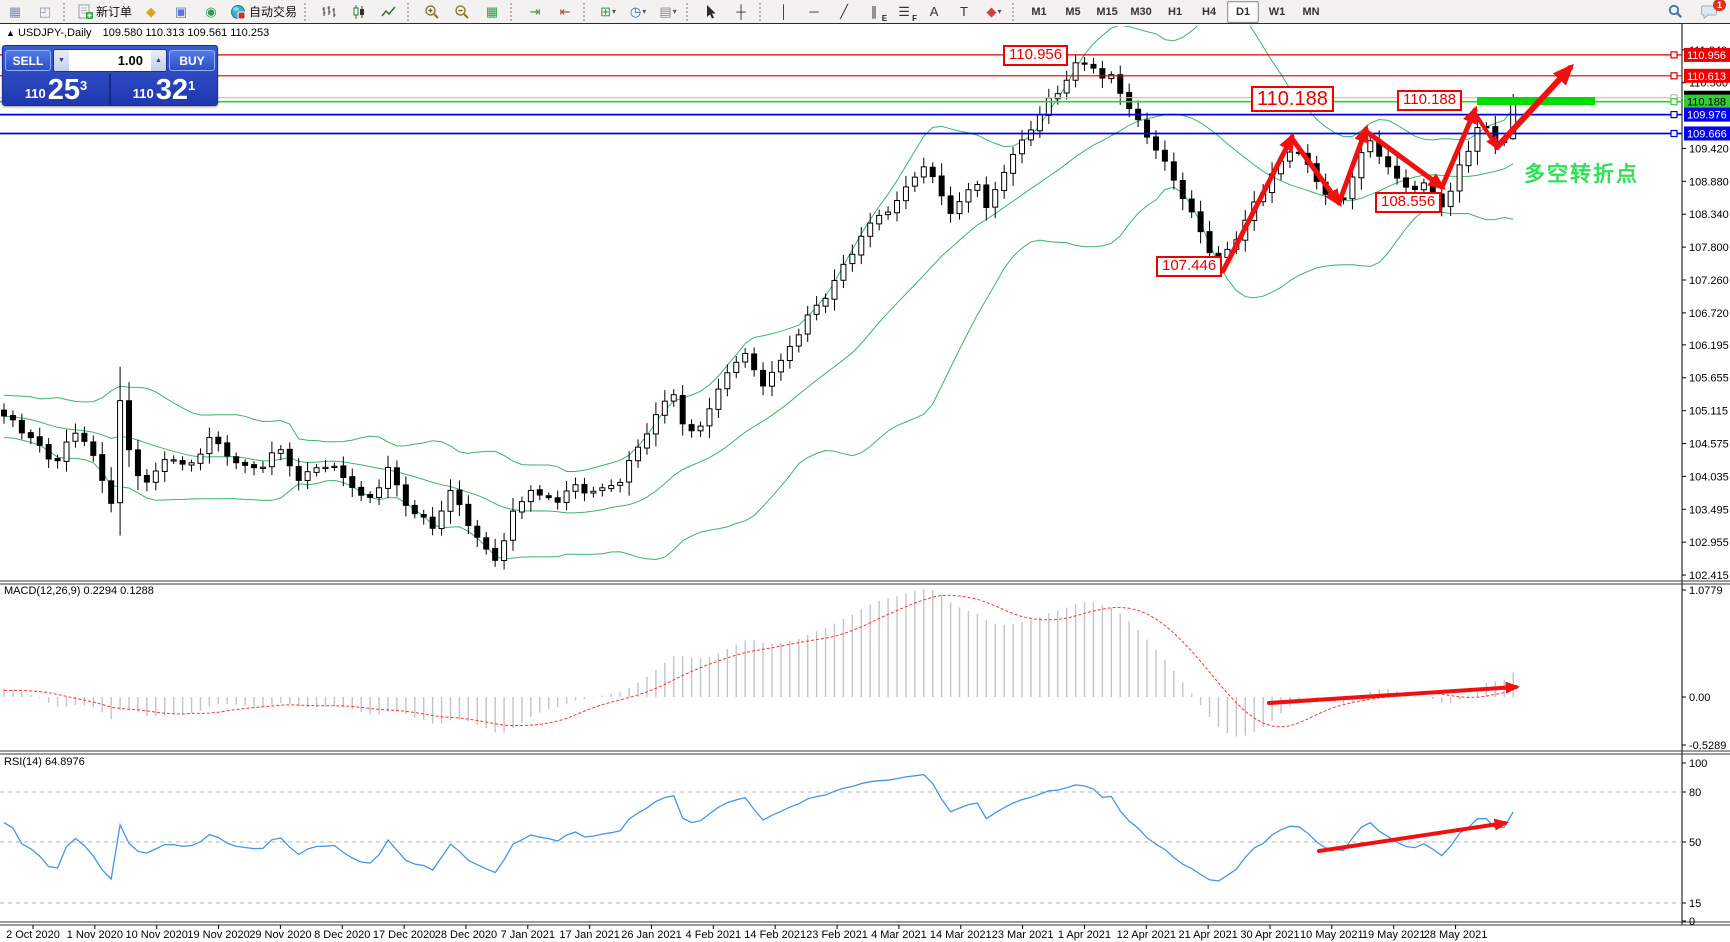 Image resolution: width=1730 pixels, height=942 pixels. What do you see at coordinates (1706, 56) in the screenshot?
I see `svg-text: 110.956` at bounding box center [1706, 56].